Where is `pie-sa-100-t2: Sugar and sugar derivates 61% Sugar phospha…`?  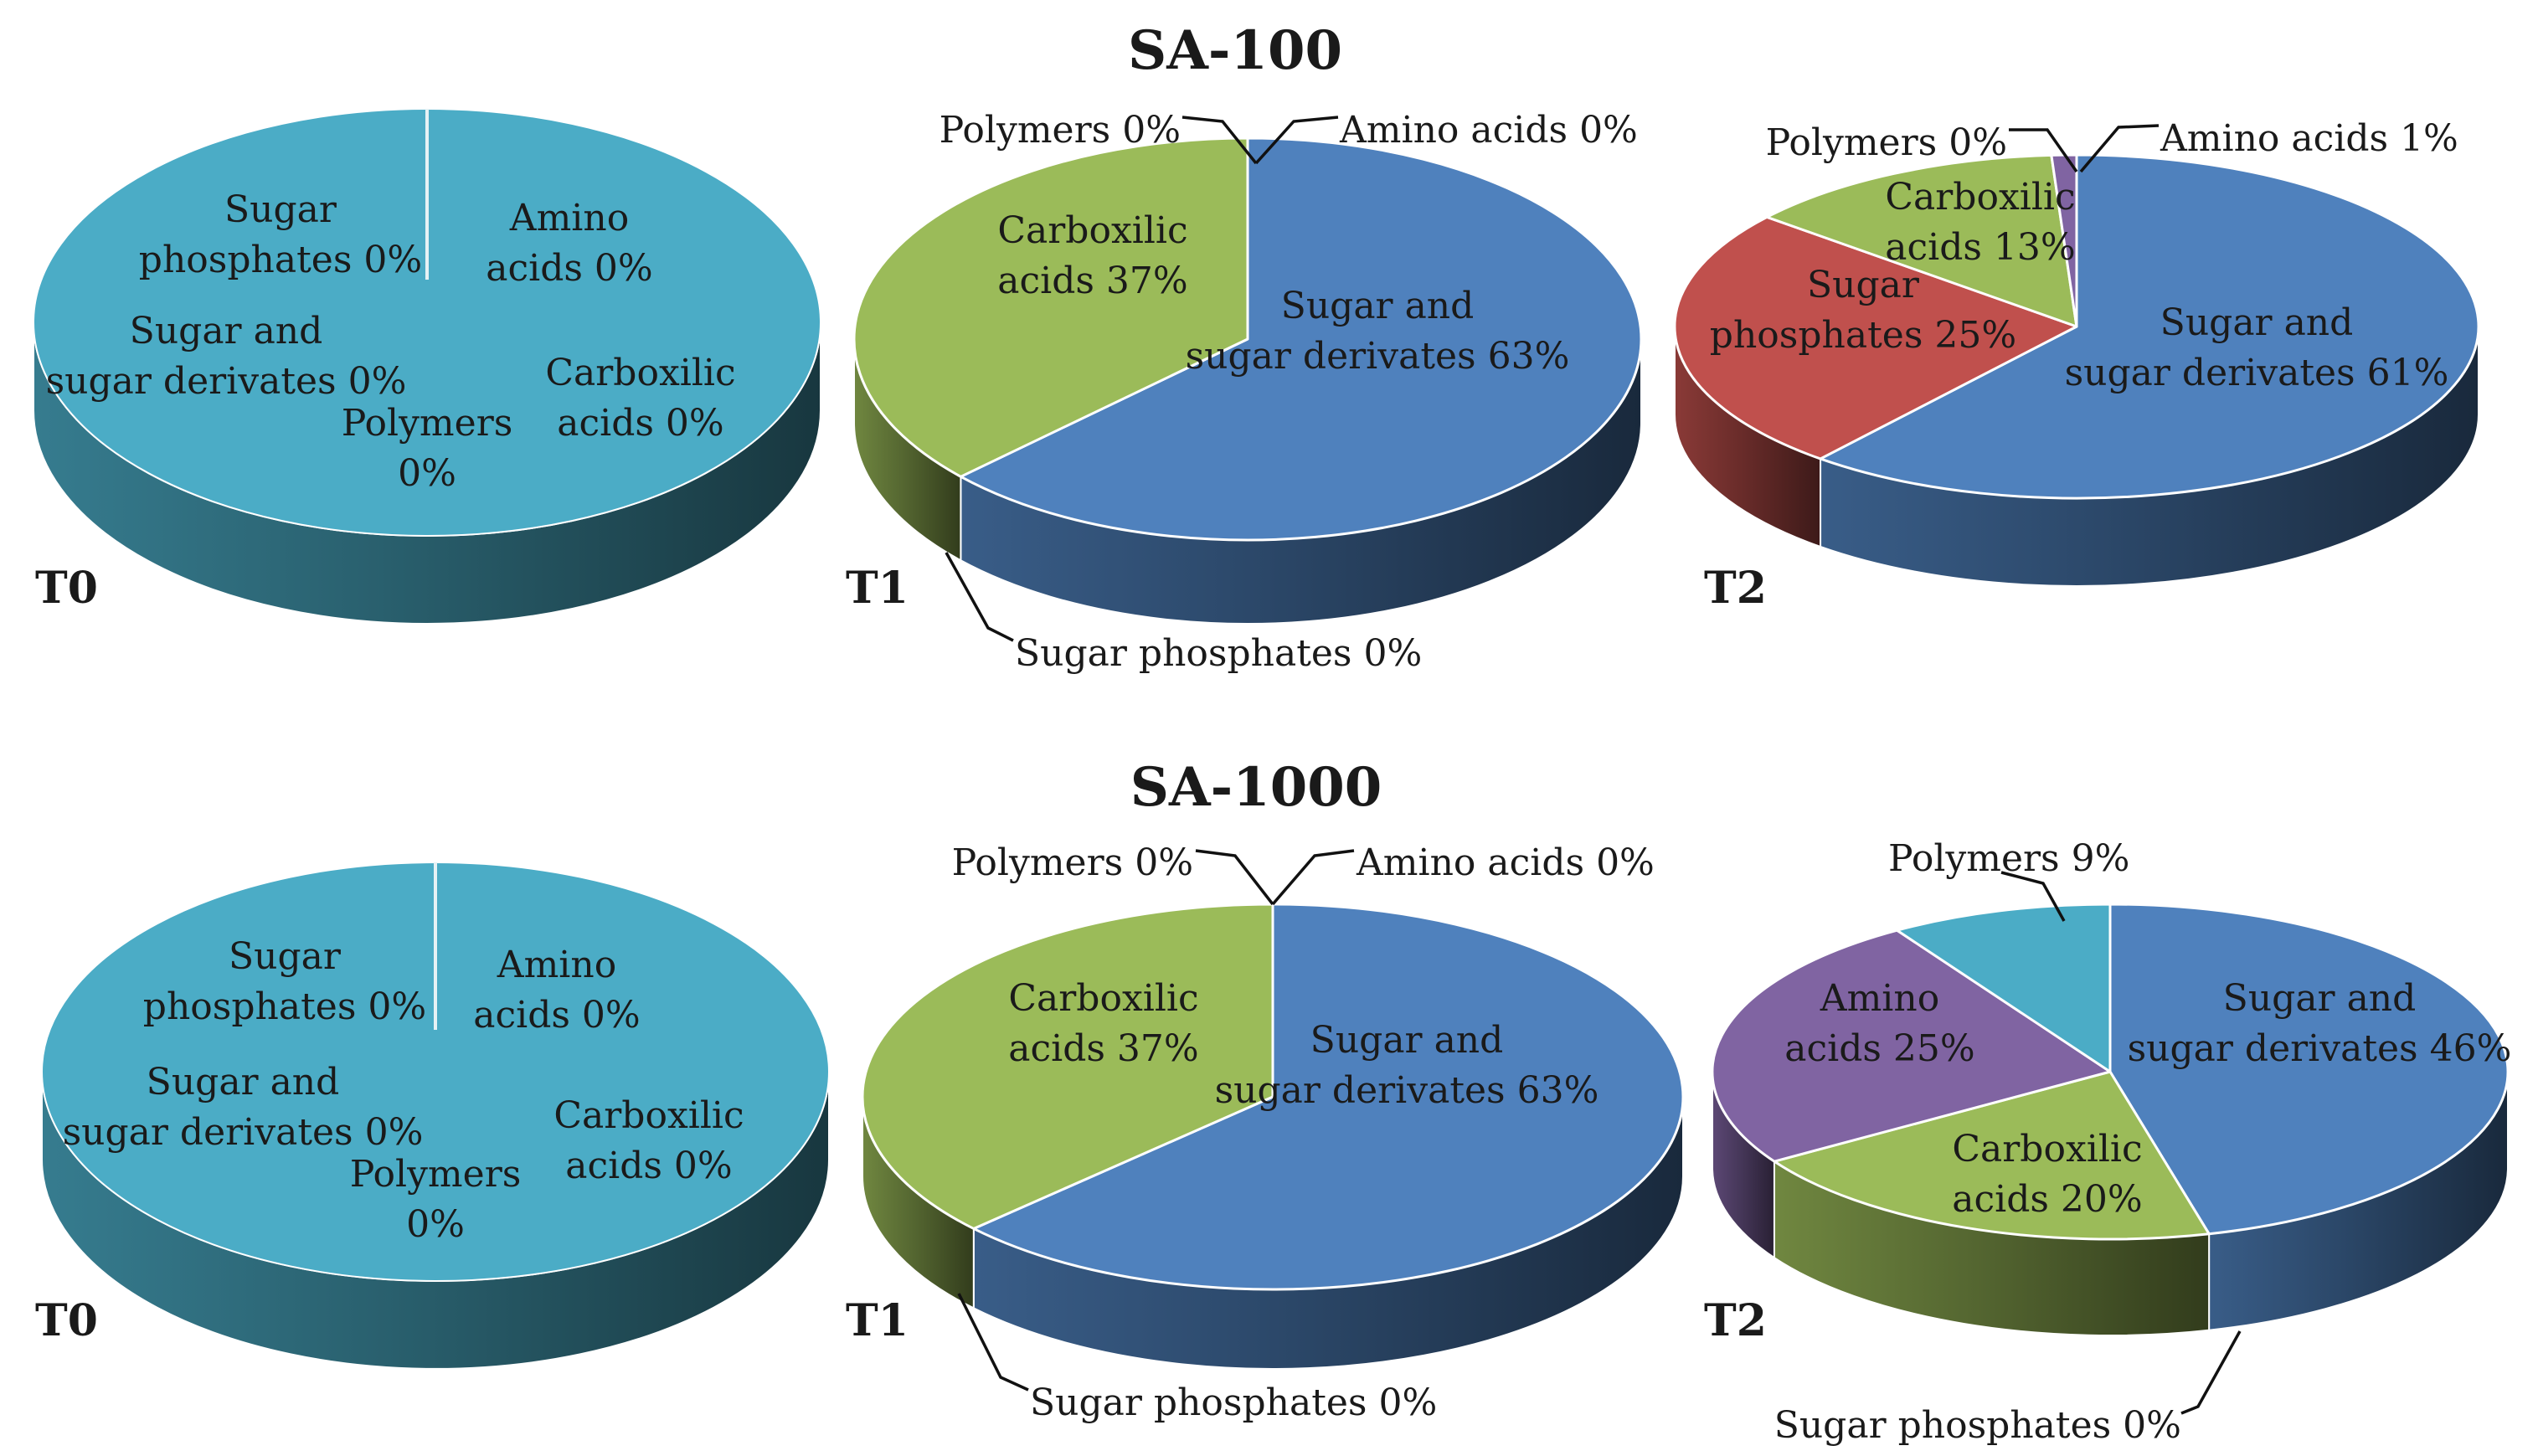
pie-sa-100-t2: Sugar and sugar derivates 61% Sugar phospha… is located at coordinates (2076, 365).